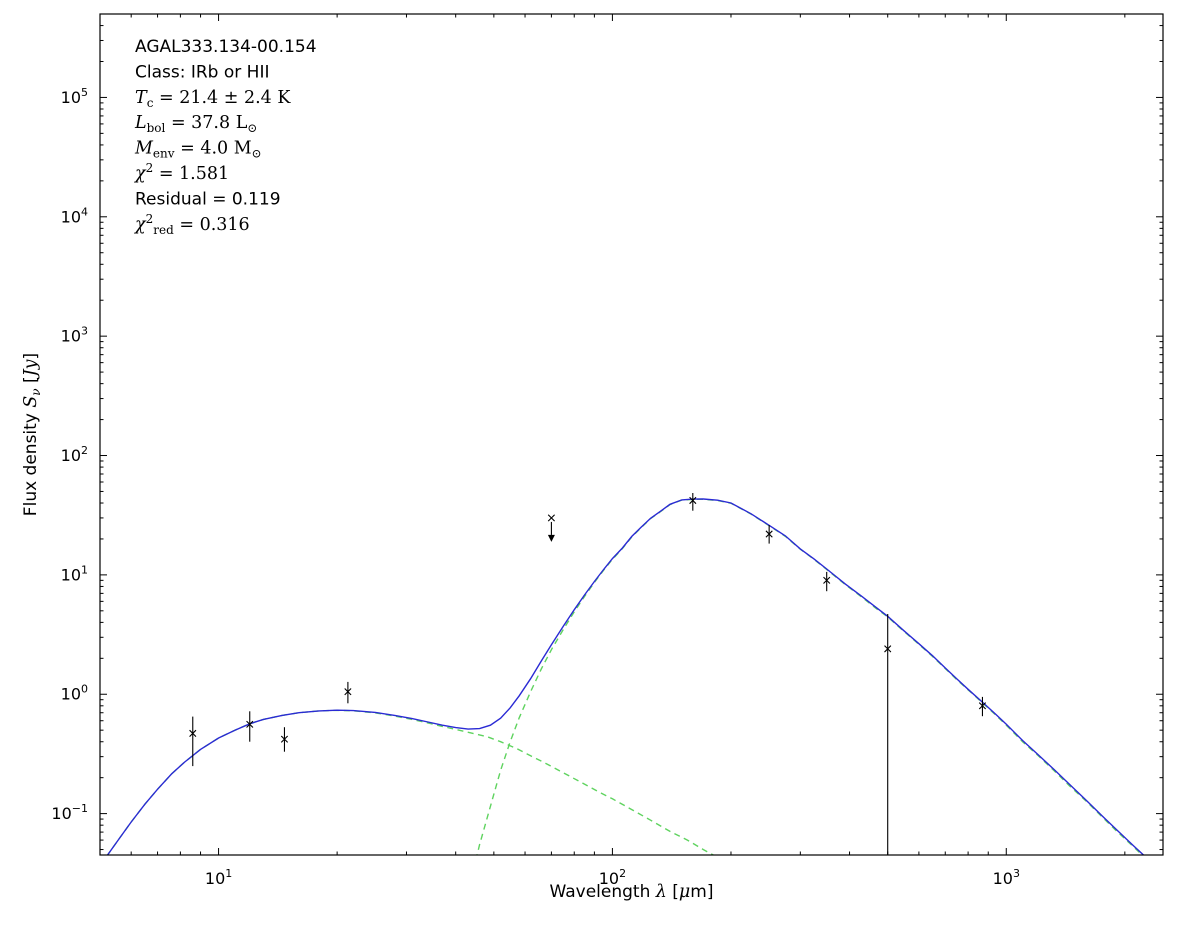 The height and width of the screenshot is (933, 1200). Describe the element at coordinates (74, 96) in the screenshot. I see `y-tick-label: 10⁵` at that location.